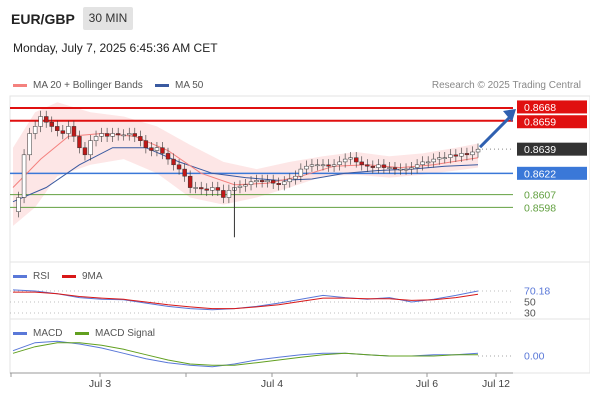  Describe the element at coordinates (427, 384) in the screenshot. I see `time-tick-label: Jul 6` at that location.